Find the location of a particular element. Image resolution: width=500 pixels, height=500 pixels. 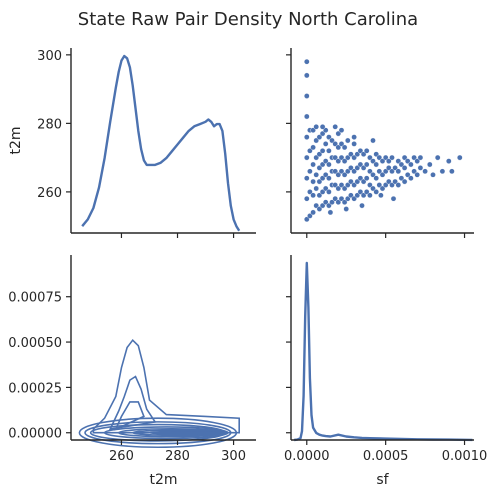

x-tick-label: 300 is located at coordinates (233, 456).